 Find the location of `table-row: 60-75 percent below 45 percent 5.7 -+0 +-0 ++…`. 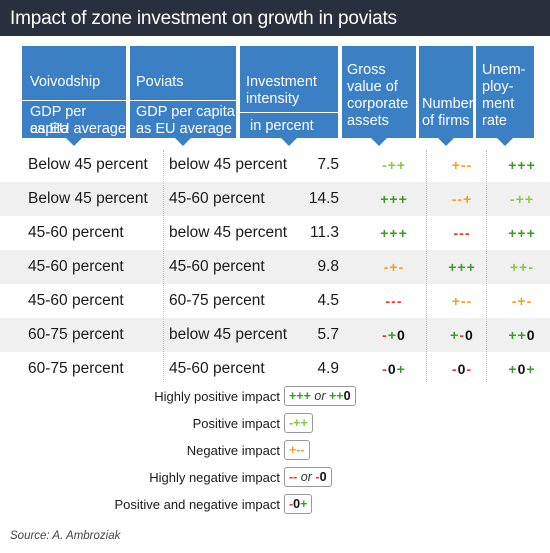

table-row: 60-75 percent below 45 percent 5.7 -+0 +-0 ++… is located at coordinates (275, 335).